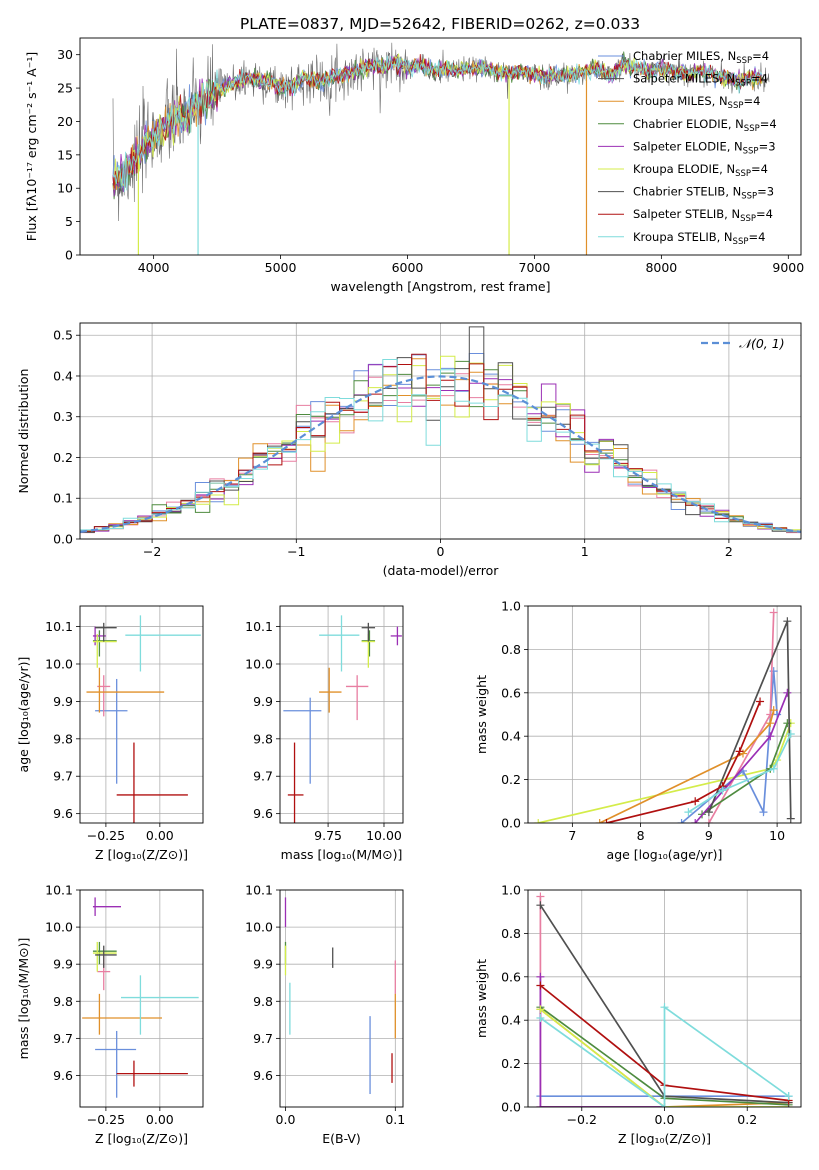 This screenshot has height=1170, width=819. I want to click on y-tick-label: 0.2, so click(511, 1063).